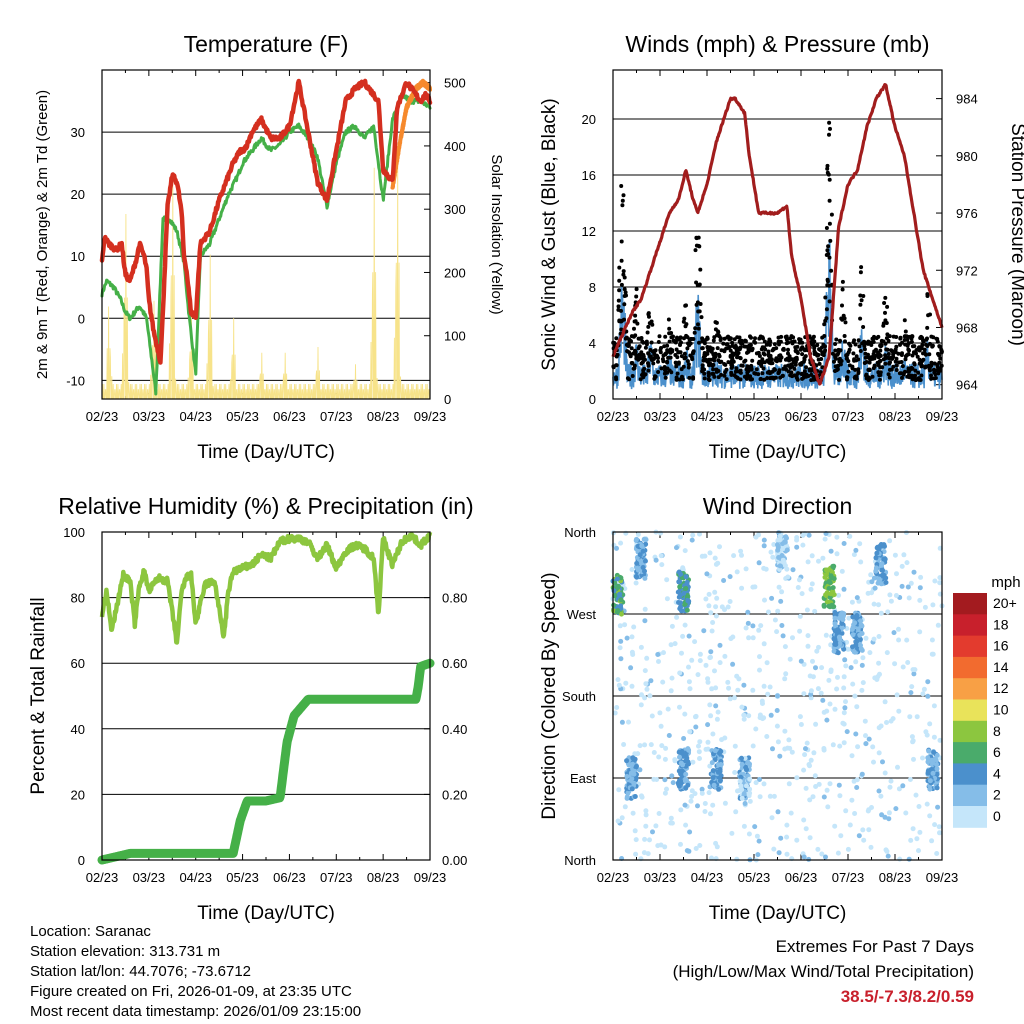 This screenshot has width=1024, height=1024. I want to click on colorbar-label: 18, so click(1001, 624).